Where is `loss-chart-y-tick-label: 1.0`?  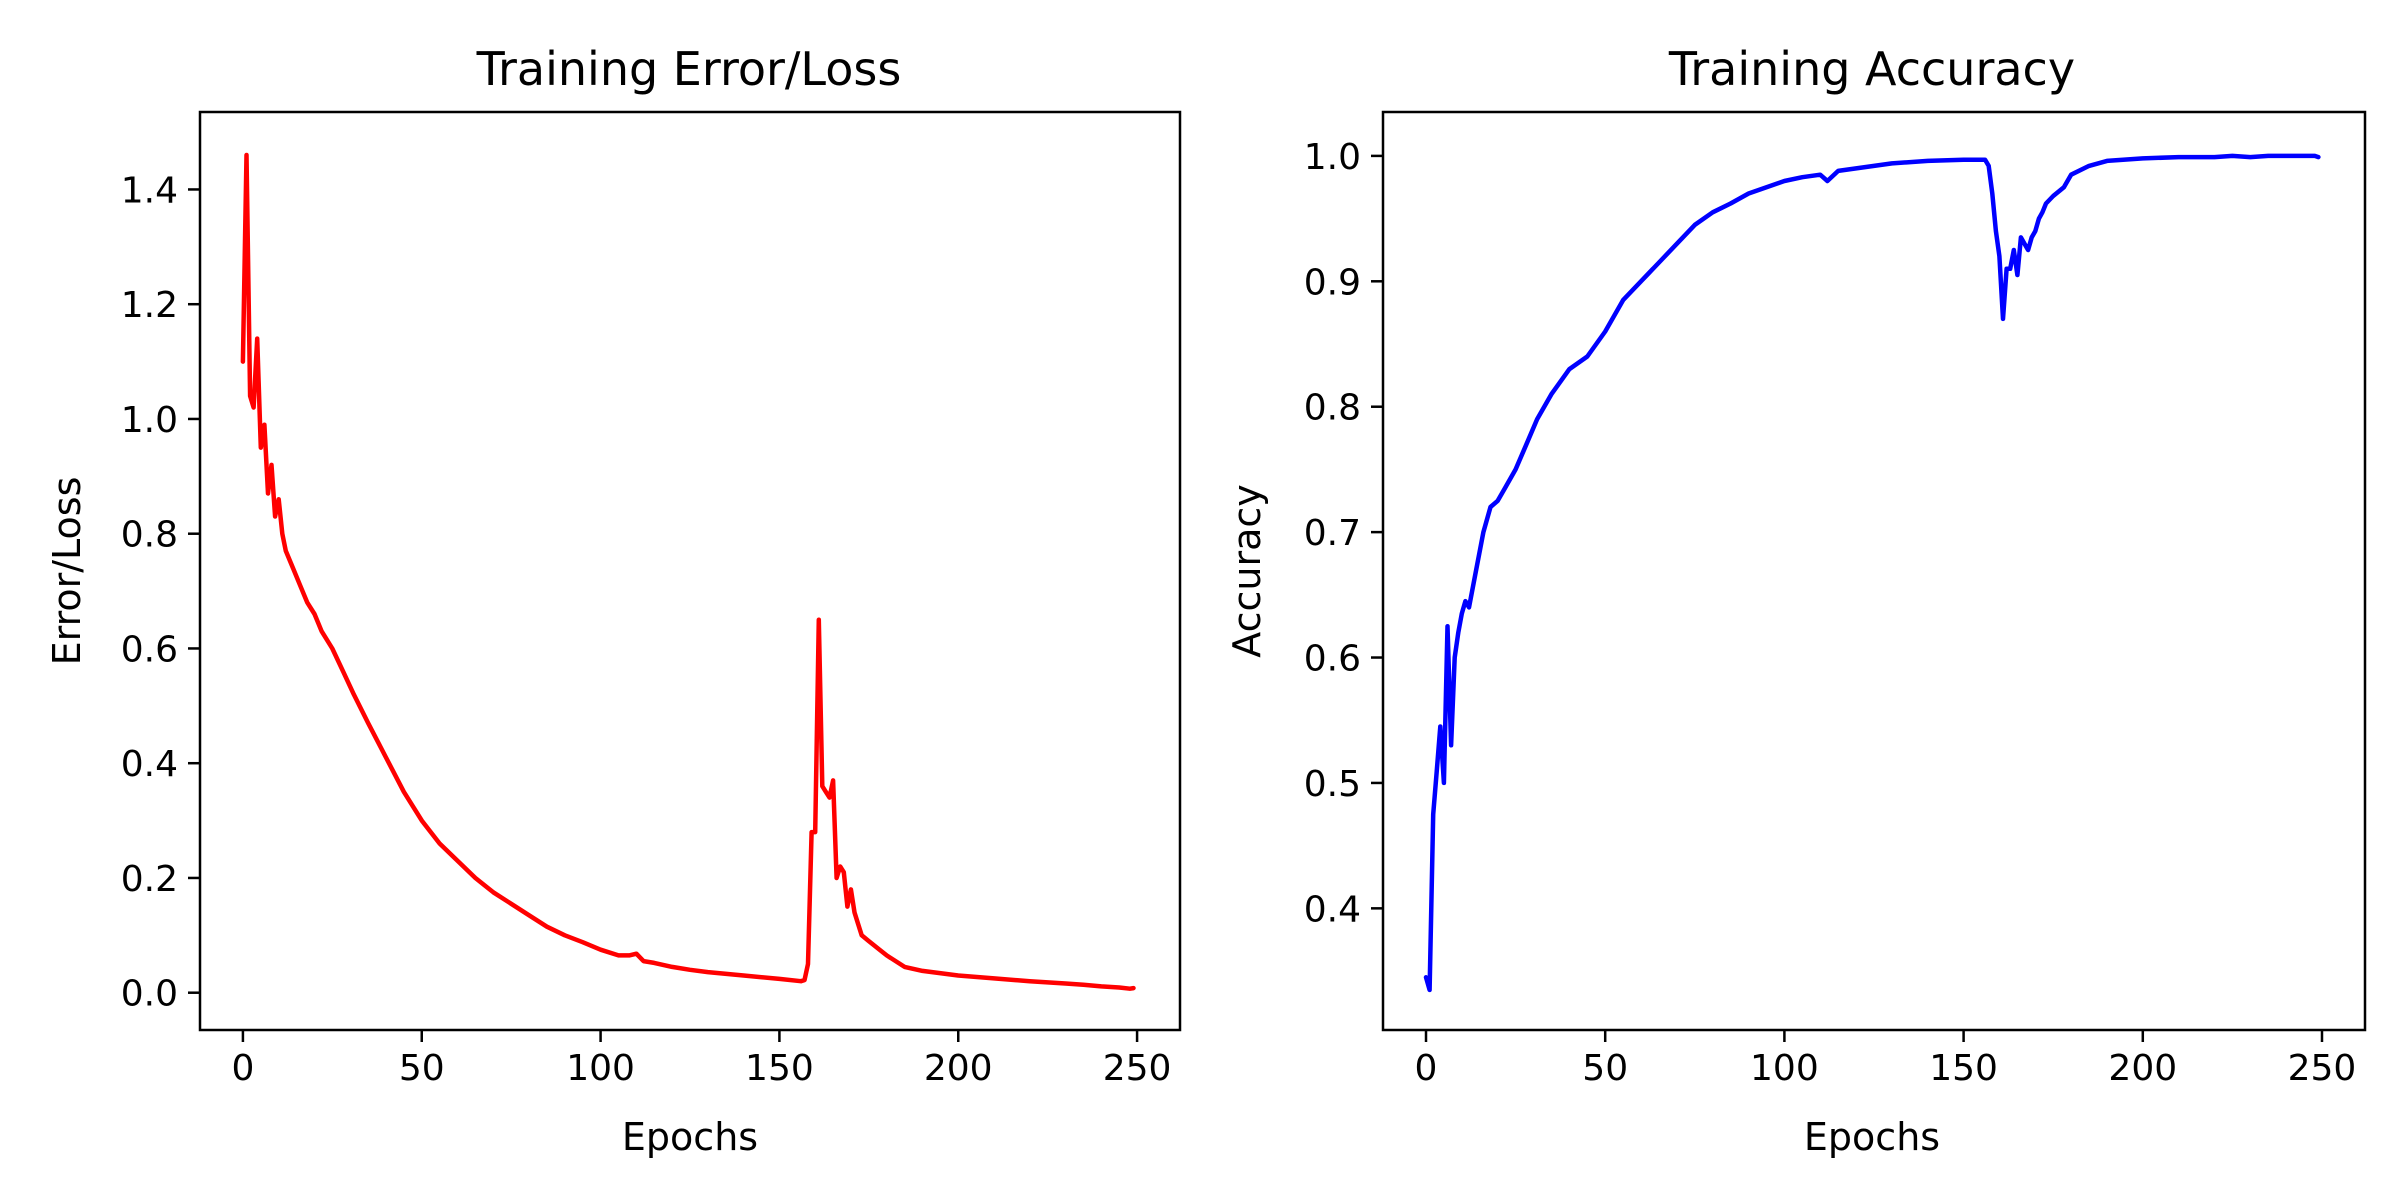 loss-chart-y-tick-label: 1.0 is located at coordinates (149, 420).